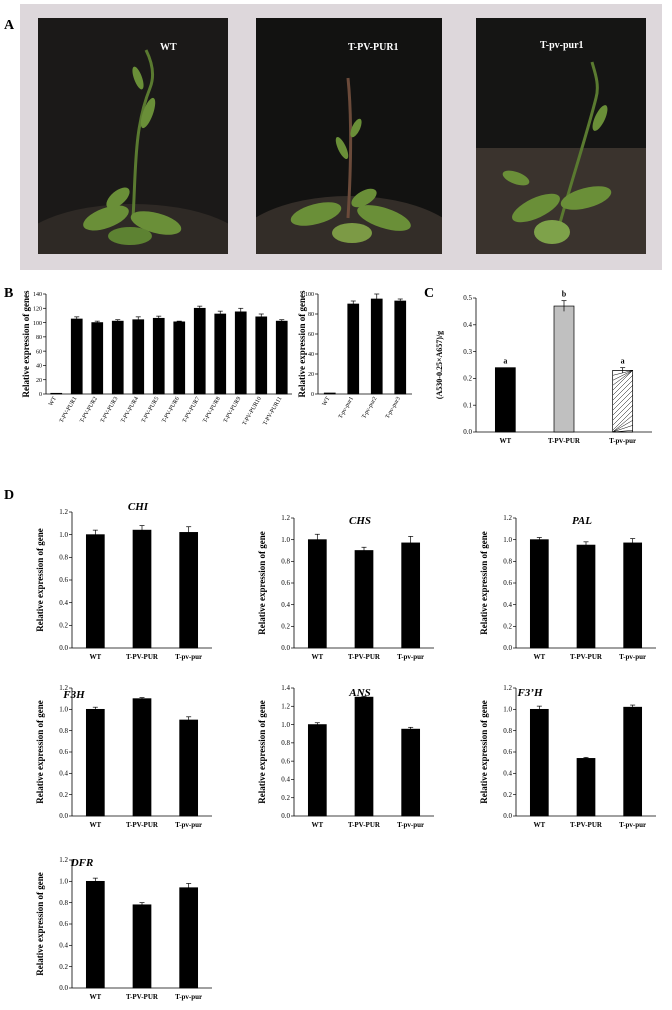  I want to click on y-tick-label: 0.1, so click(467, 405).